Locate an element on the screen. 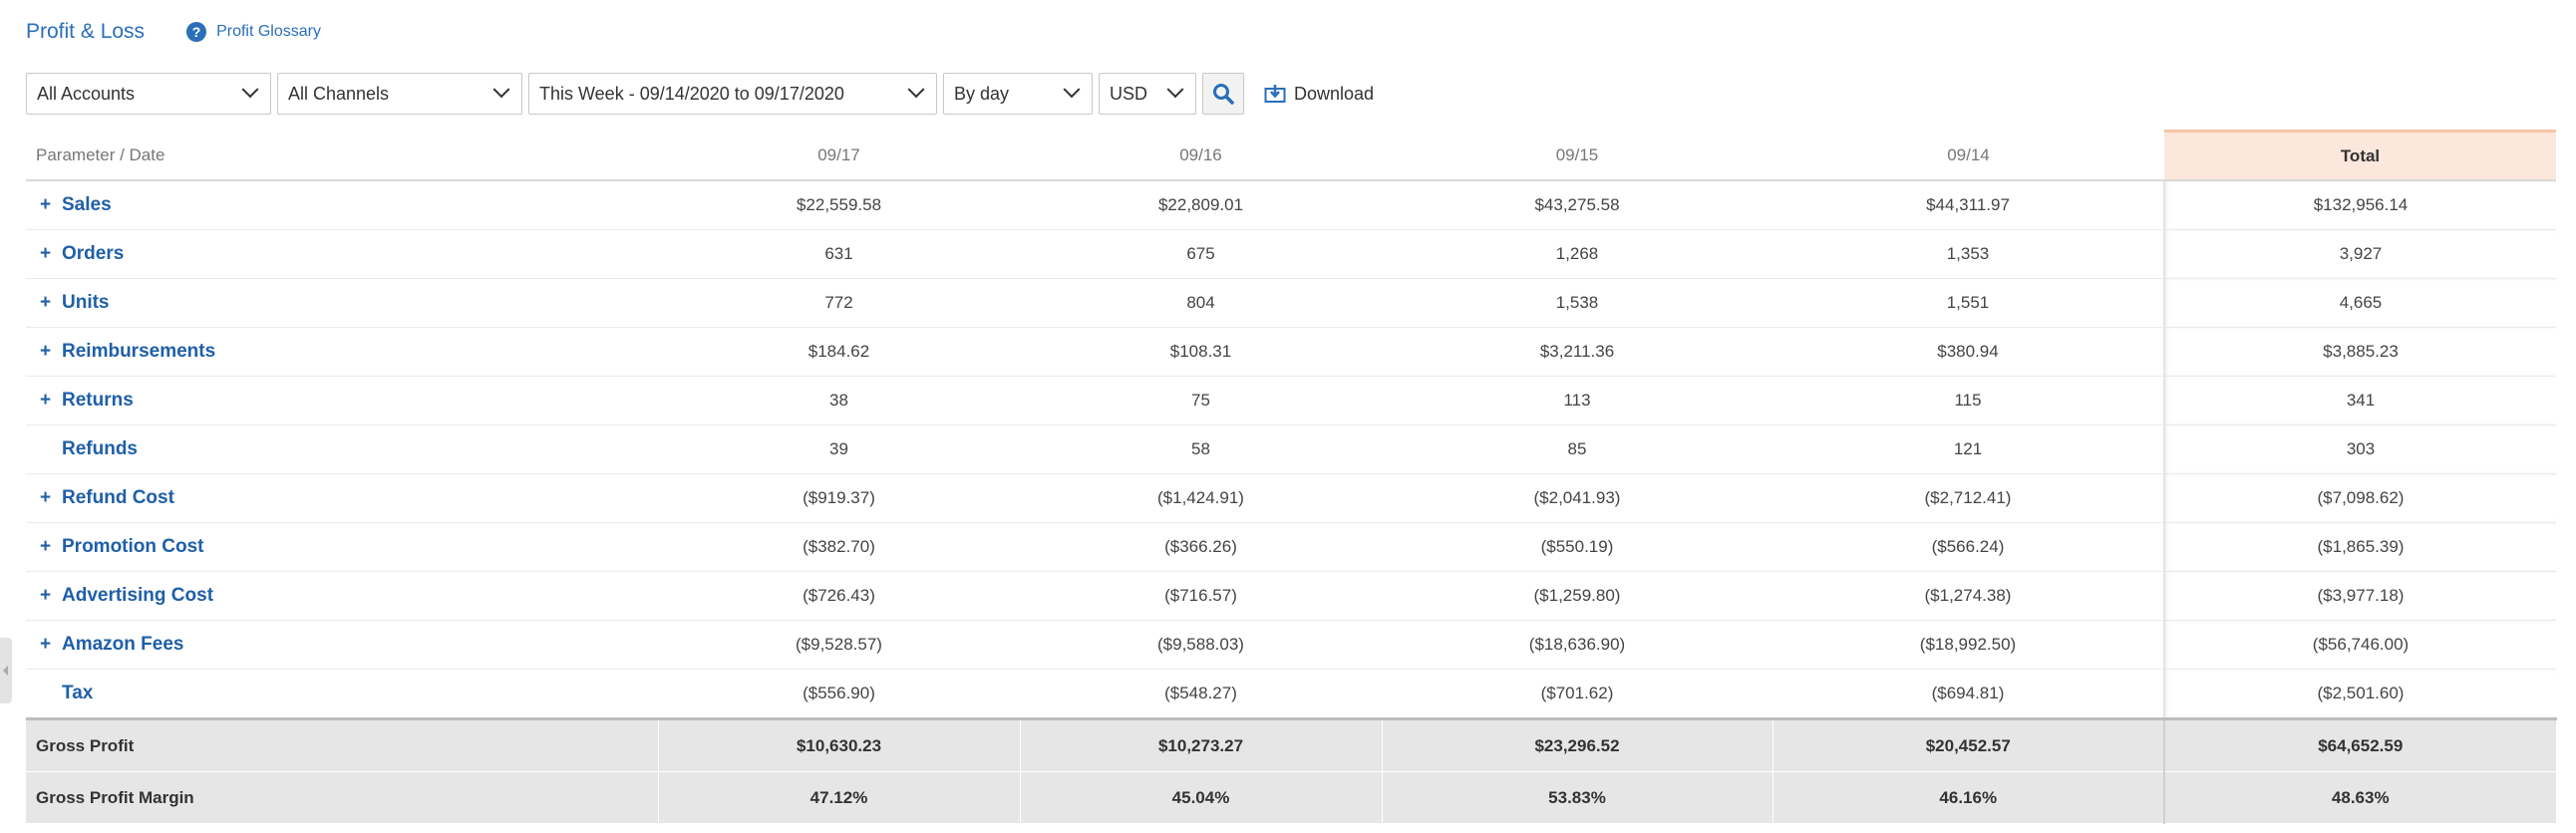 The image size is (2576, 833). row-parameter: + Returns is located at coordinates (342, 400).